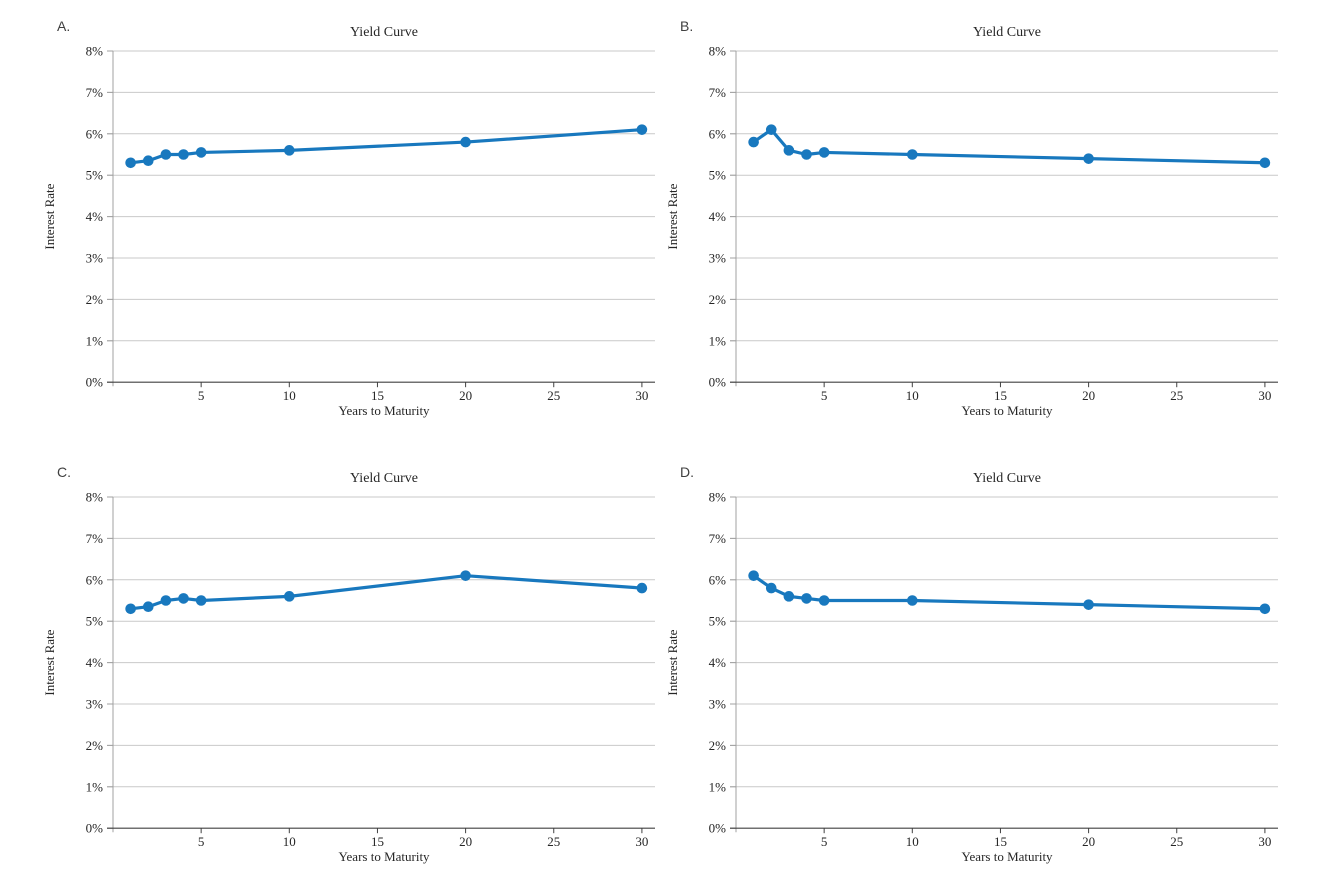  Describe the element at coordinates (64, 26) in the screenshot. I see `panel-label-a: A.` at that location.